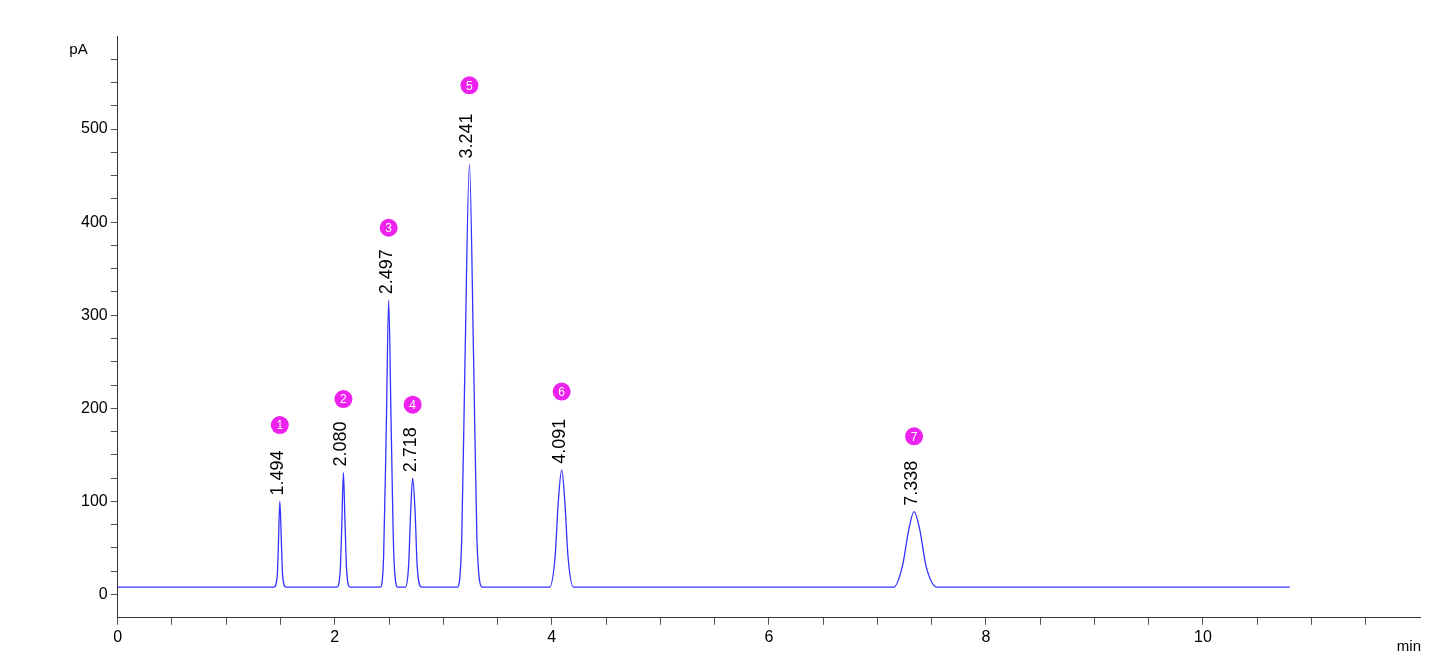 The image size is (1434, 670). What do you see at coordinates (914, 436) in the screenshot?
I see `annotation: 7` at bounding box center [914, 436].